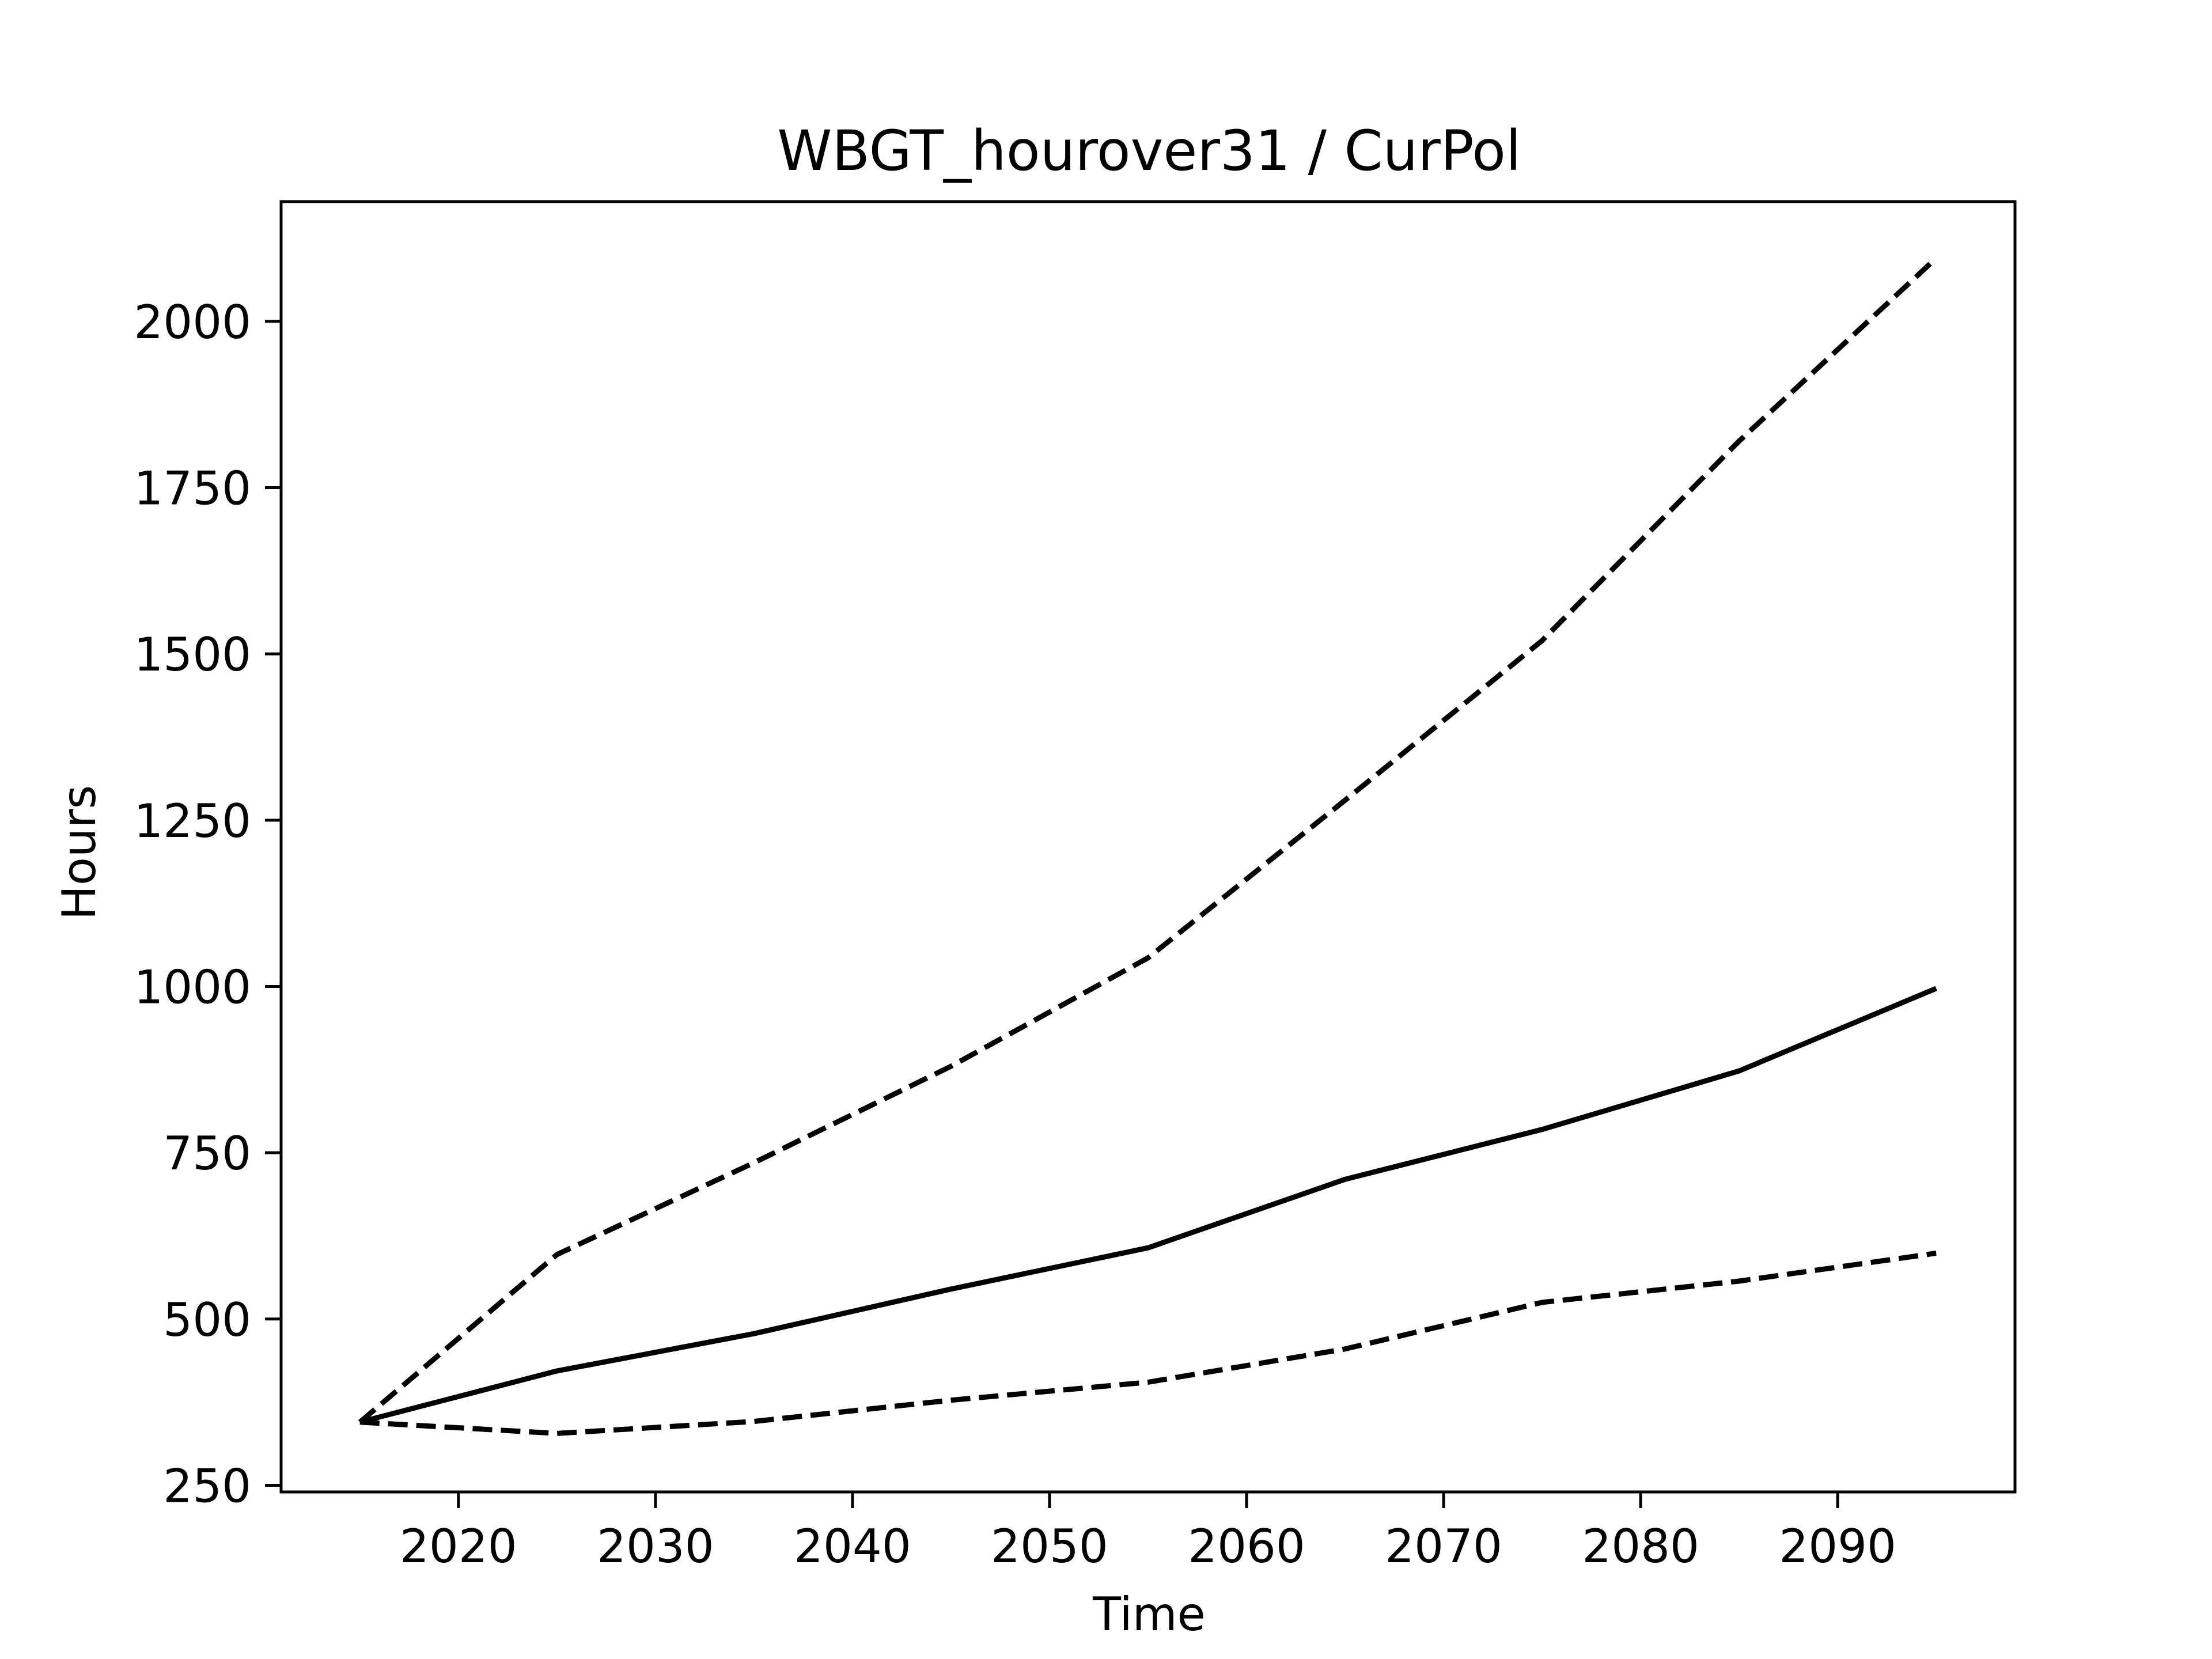 Image resolution: width=2212 pixels, height=1659 pixels. Describe the element at coordinates (1049, 1546) in the screenshot. I see `x-tick-label: 2050` at that location.